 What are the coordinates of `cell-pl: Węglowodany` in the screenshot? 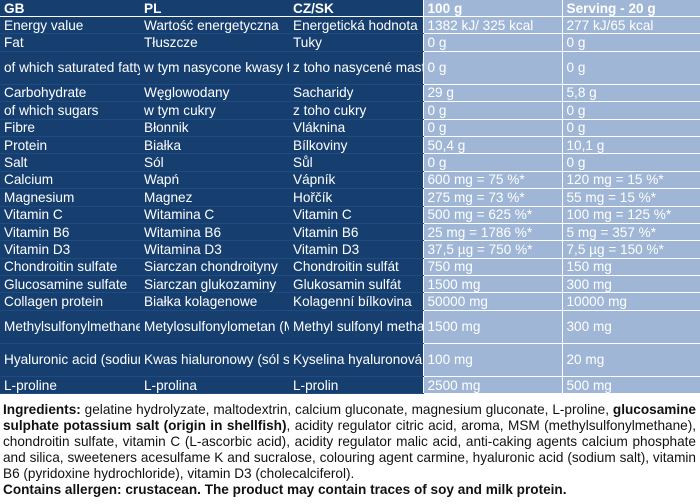 It's located at (214, 93).